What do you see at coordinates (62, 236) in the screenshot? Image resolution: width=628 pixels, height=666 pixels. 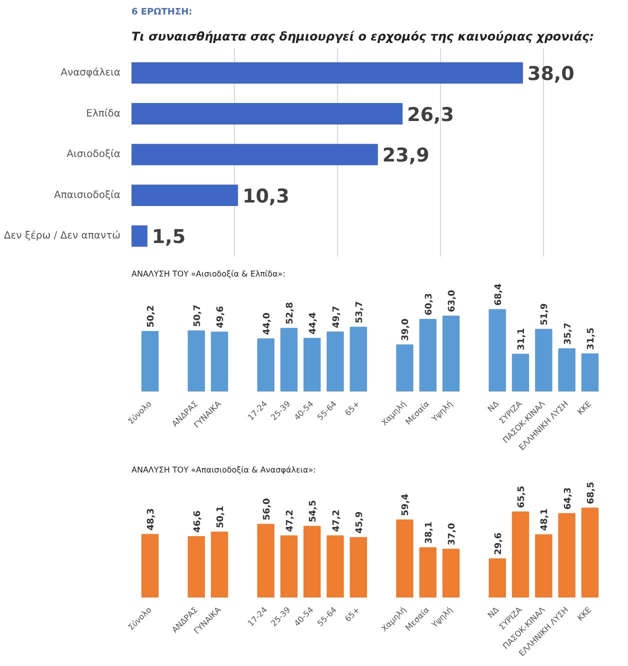 I see `y-tick-label: Δεν ξέρω / Δεν απαντώ` at bounding box center [62, 236].